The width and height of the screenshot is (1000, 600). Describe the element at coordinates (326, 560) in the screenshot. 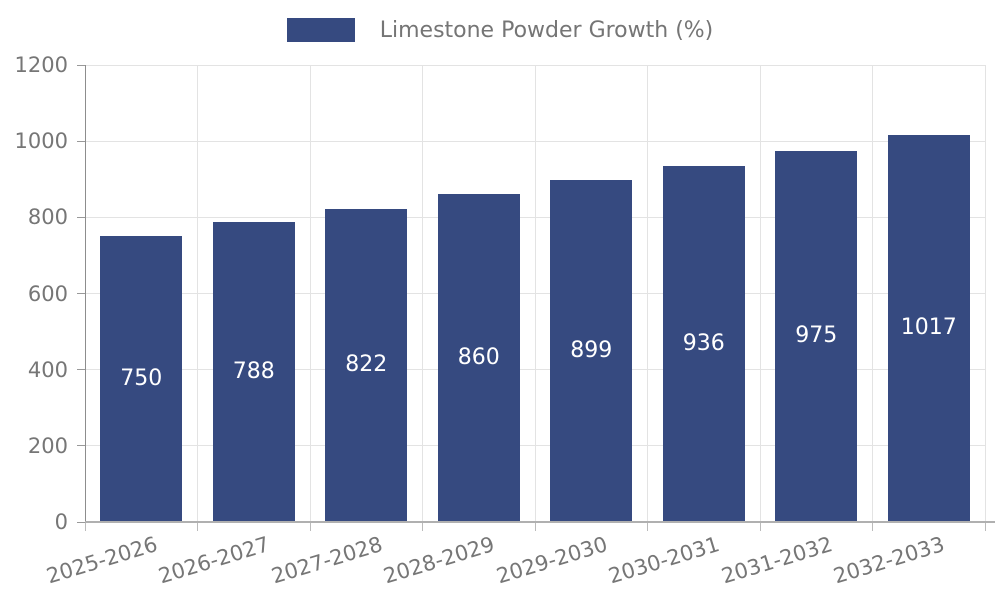

I see `x-axis-label: 2027-2028` at that location.